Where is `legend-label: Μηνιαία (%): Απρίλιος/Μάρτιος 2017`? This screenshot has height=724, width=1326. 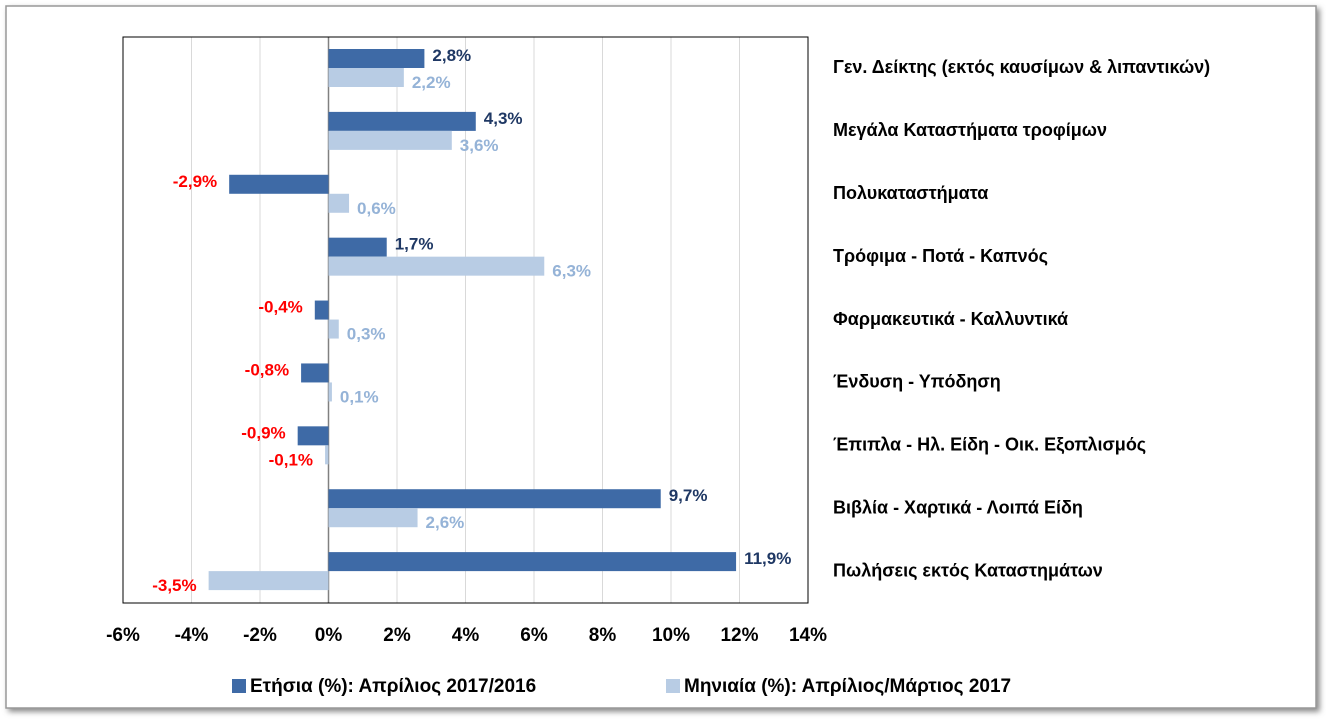
legend-label: Μηνιαία (%): Απρίλιος/Μάρτιος 2017 is located at coordinates (847, 686).